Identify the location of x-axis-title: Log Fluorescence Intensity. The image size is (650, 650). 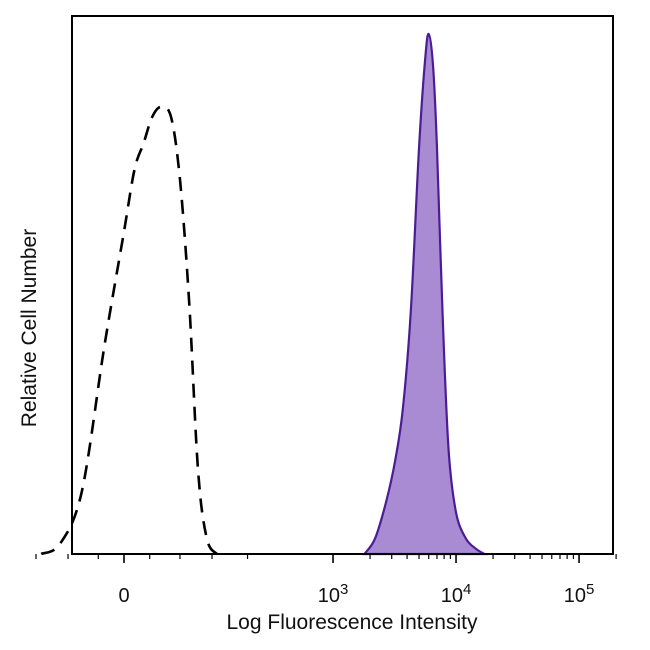
(352, 622).